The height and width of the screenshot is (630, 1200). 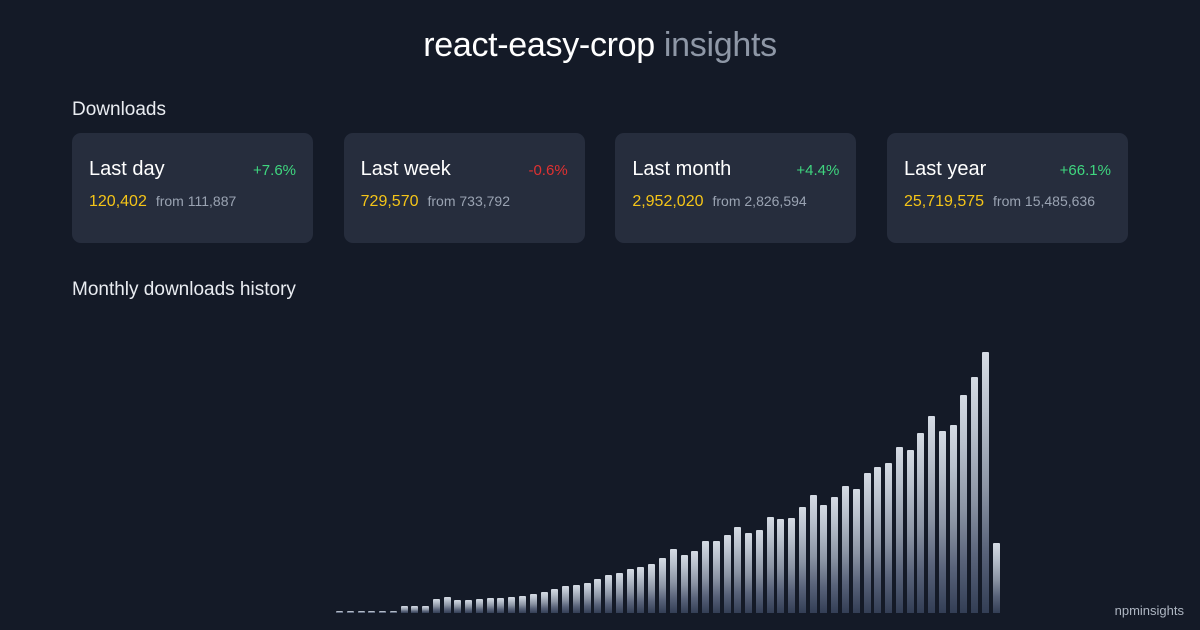 I want to click on stat-card-body: 25,719,575 from 15,485,636, so click(x=1007, y=202).